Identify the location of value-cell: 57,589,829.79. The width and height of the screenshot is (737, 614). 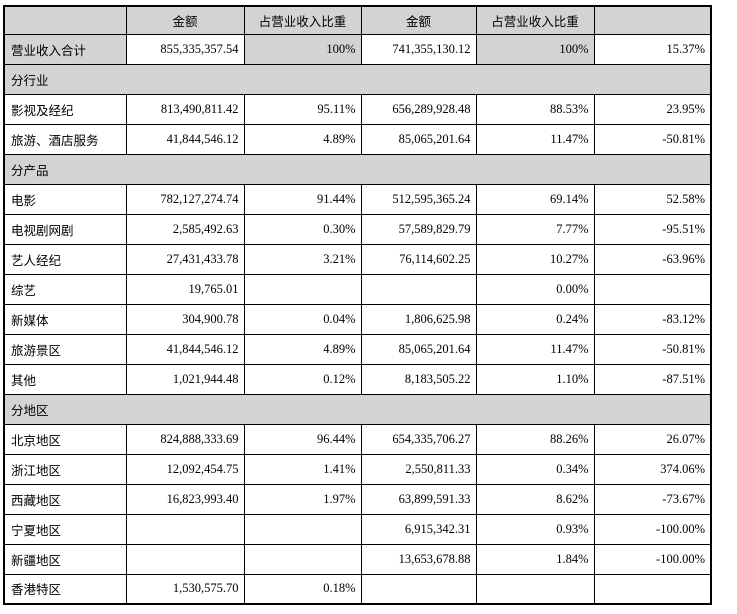
(418, 229).